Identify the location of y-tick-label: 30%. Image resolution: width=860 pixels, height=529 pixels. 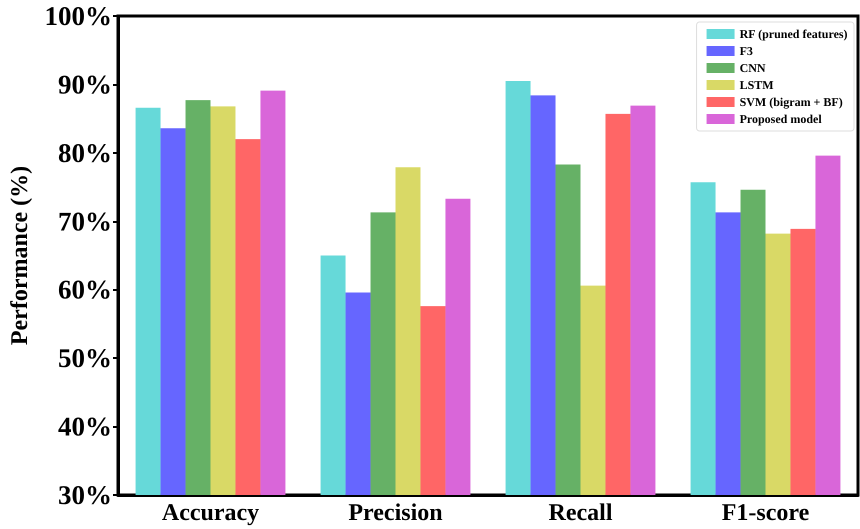
(85, 495).